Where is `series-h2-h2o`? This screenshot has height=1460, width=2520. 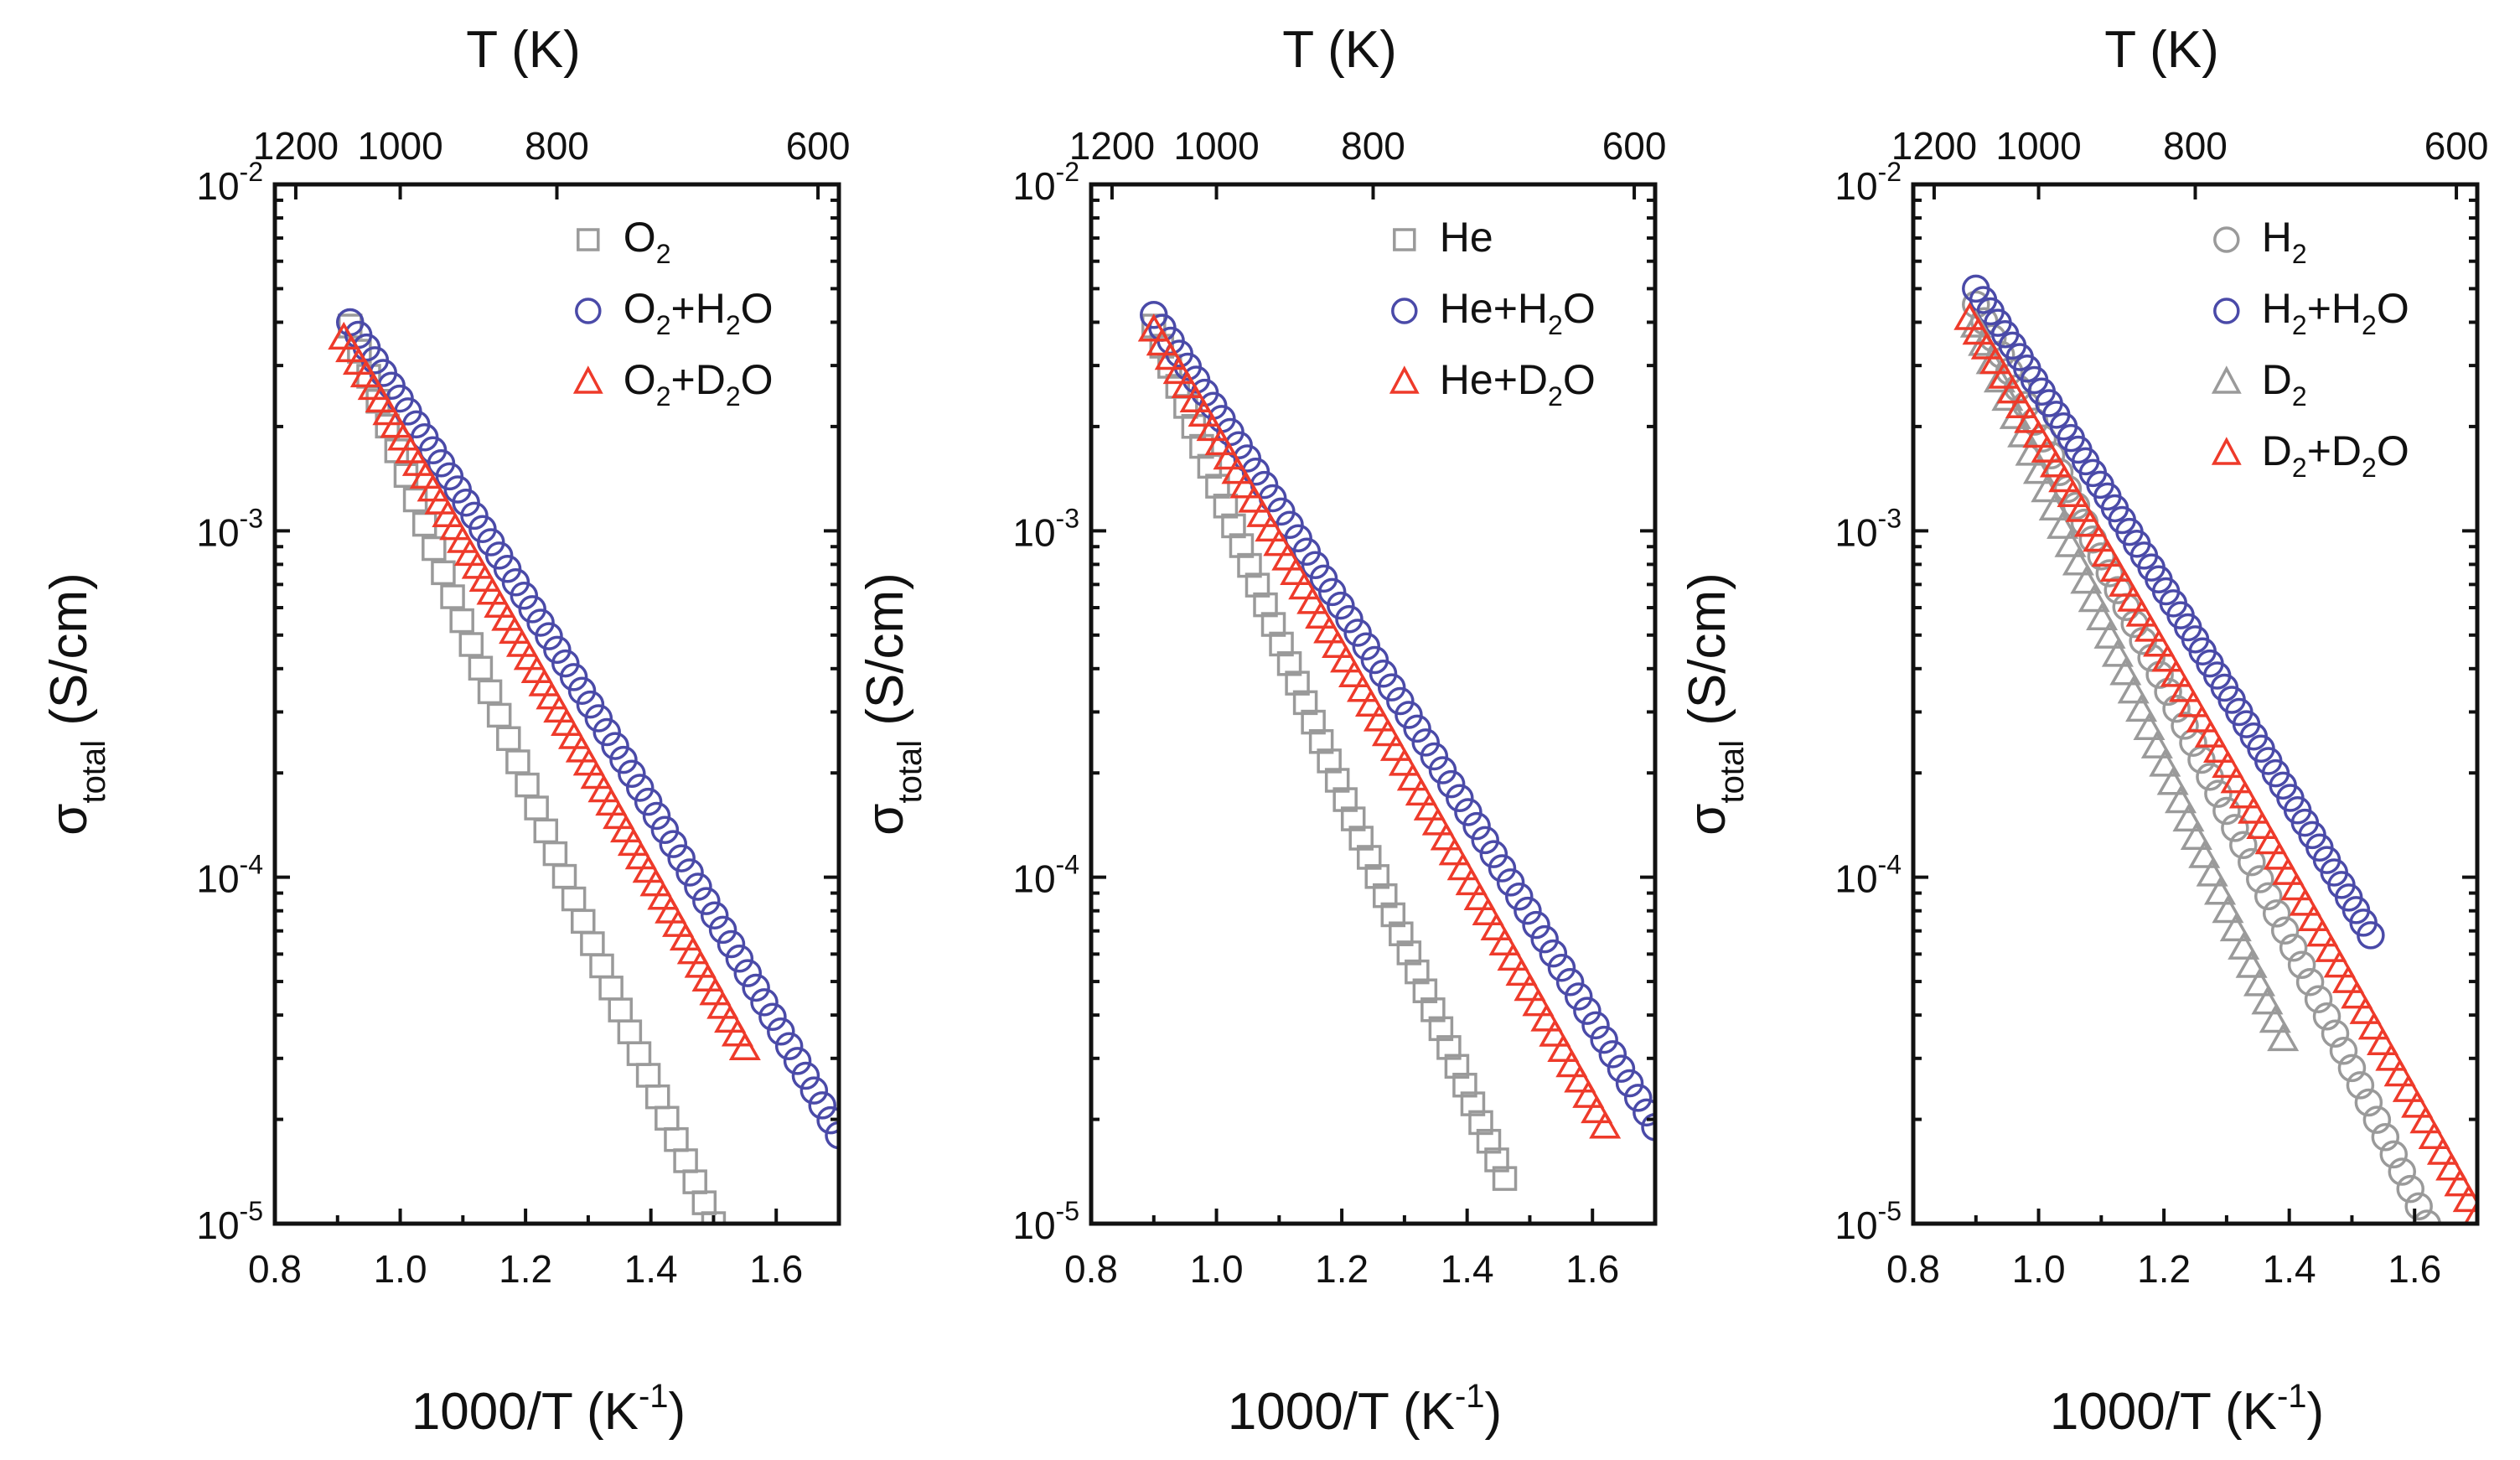
series-h2-h2o is located at coordinates (2173, 612).